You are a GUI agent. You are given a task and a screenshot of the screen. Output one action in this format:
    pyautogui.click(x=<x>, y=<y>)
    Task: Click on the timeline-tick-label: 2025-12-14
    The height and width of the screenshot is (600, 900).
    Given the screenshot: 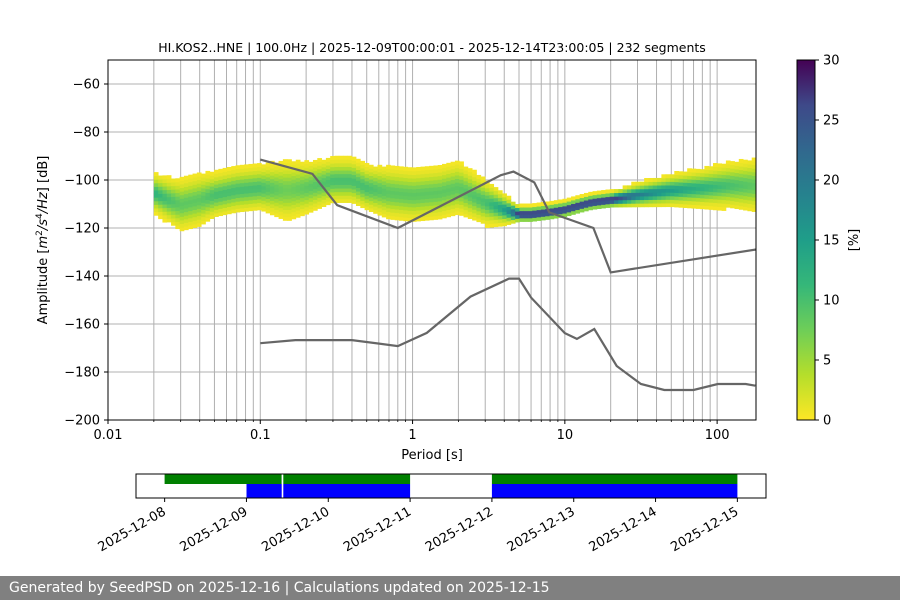 What is the action you would take?
    pyautogui.click(x=623, y=529)
    